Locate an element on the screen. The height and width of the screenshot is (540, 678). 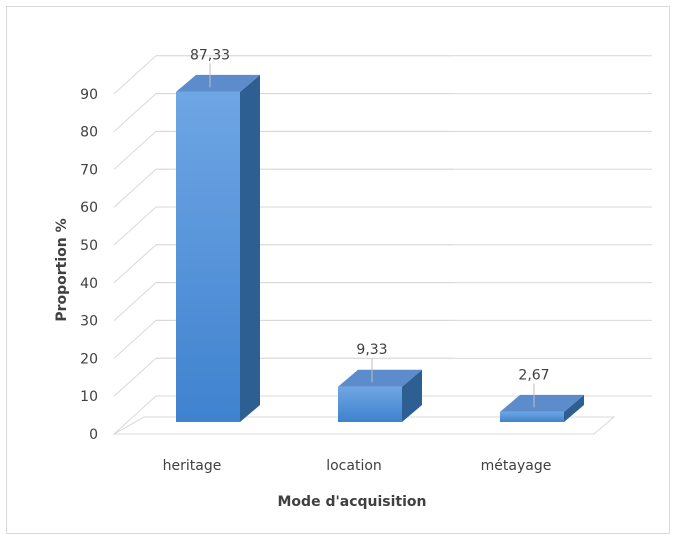
y-axis-ticks: 0 10 20 30 40 50 60 70 80 90 is located at coordinates (89, 265).